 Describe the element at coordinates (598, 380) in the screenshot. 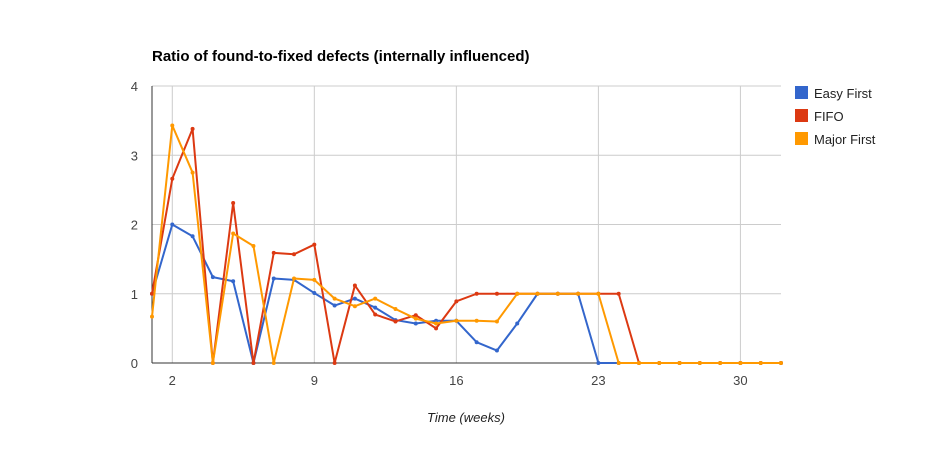

I see `x-tick-label: 23` at that location.